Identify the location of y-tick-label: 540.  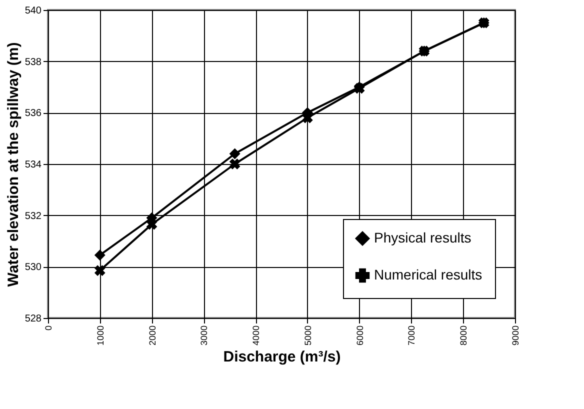
(33, 11).